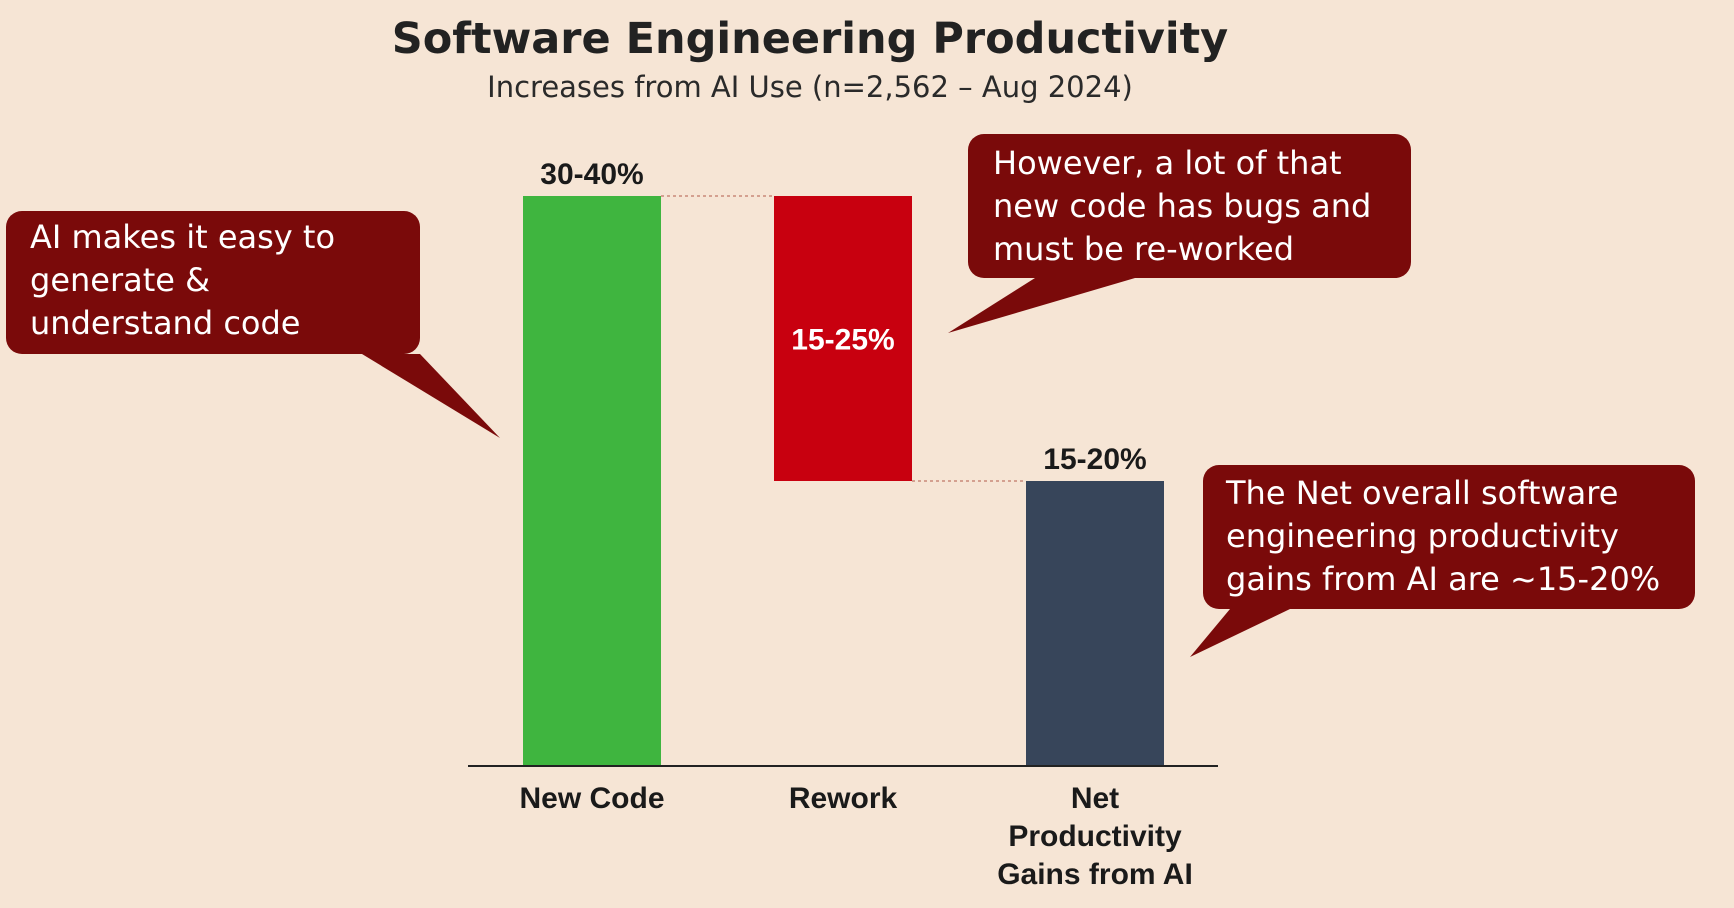 The image size is (1734, 908). What do you see at coordinates (1095, 836) in the screenshot?
I see `category-label-net-productivity: Net Productivity Gains from AI` at bounding box center [1095, 836].